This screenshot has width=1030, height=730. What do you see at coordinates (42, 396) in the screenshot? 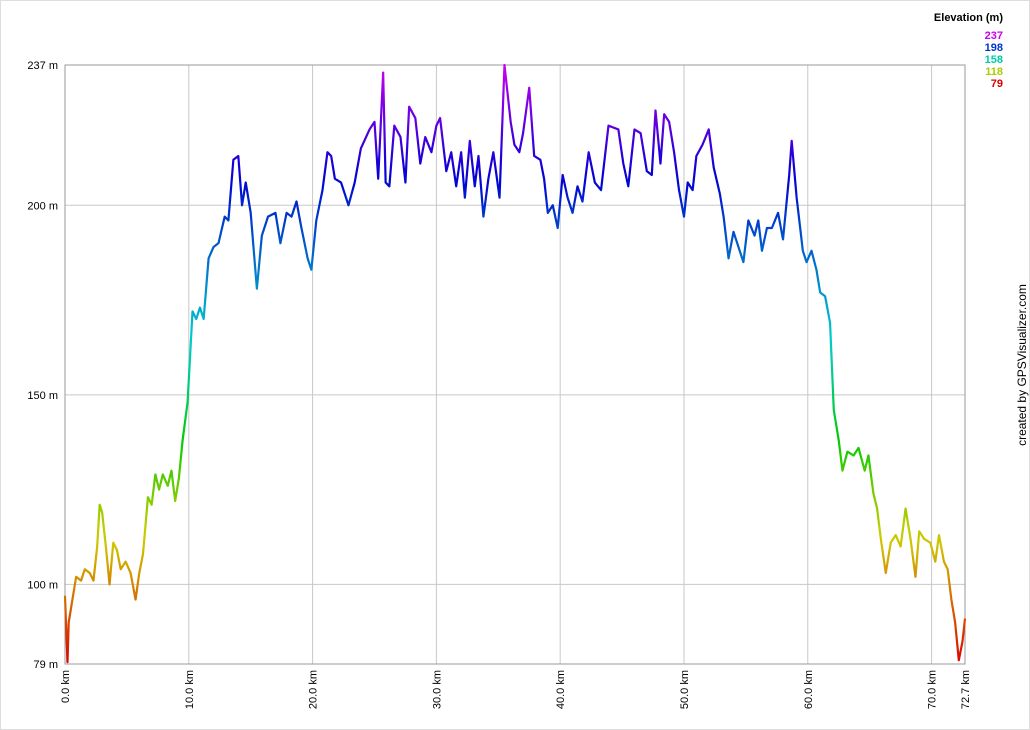
I see `y-tick-label: 150 m` at bounding box center [42, 396].